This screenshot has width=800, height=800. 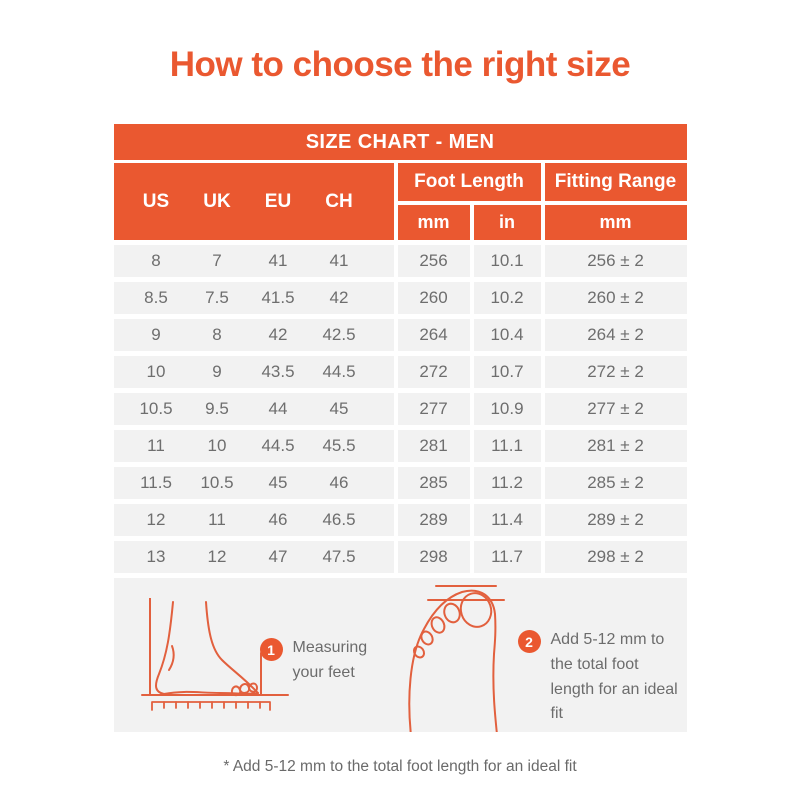 I want to click on foot-length-in-value: 11.7, so click(x=507, y=557).